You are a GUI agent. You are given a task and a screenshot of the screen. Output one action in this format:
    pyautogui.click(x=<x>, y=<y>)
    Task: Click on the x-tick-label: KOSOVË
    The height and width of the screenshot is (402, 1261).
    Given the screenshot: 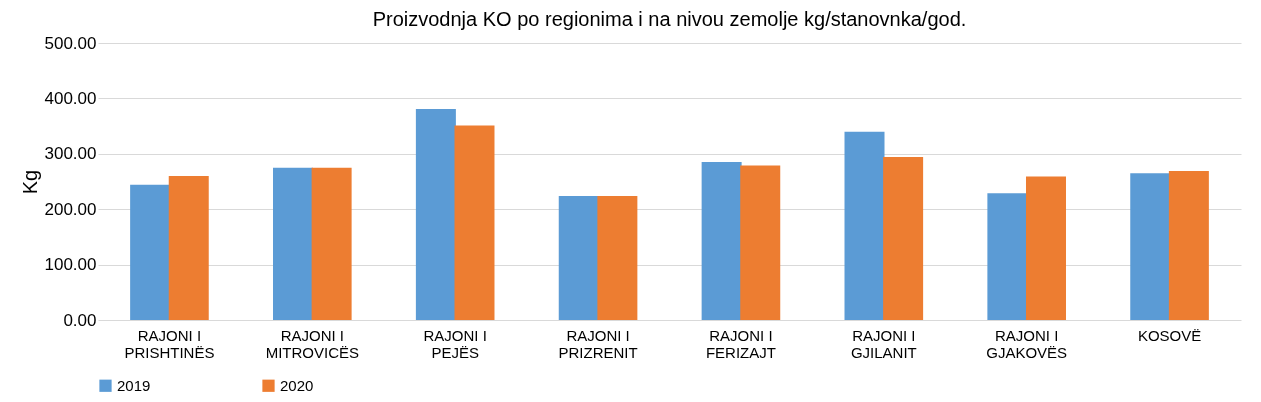 What is the action you would take?
    pyautogui.click(x=1169, y=335)
    